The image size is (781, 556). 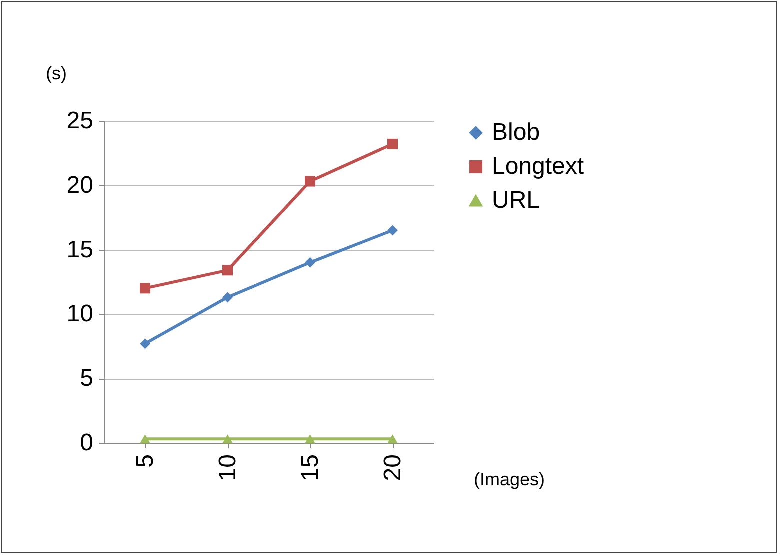 I want to click on x-tick-label: 5, so click(x=145, y=461).